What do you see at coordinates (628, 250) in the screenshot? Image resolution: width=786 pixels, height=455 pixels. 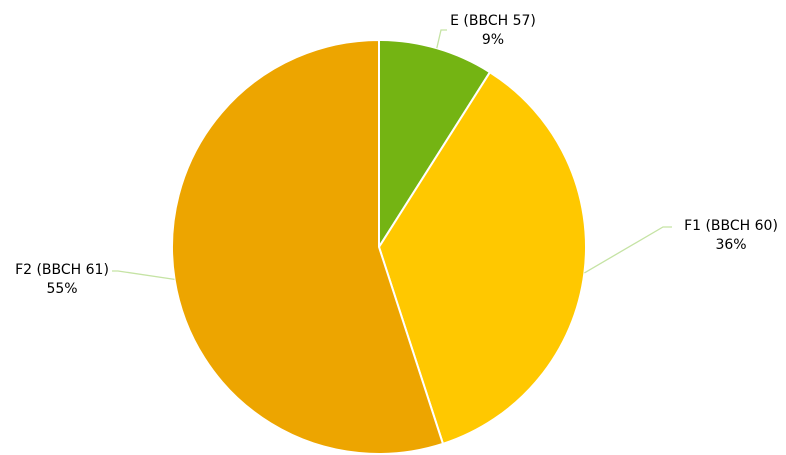 I see `leader-line-f1` at bounding box center [628, 250].